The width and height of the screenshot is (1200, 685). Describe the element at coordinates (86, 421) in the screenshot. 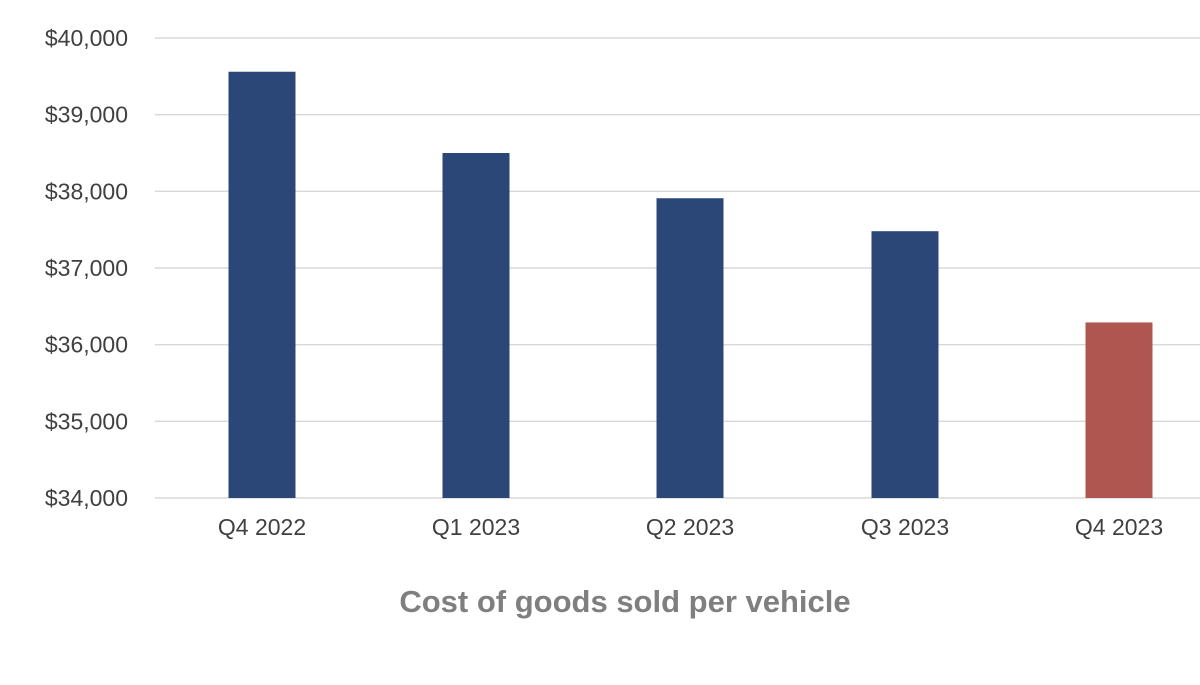

I see `y-tick-label: $35,000` at that location.